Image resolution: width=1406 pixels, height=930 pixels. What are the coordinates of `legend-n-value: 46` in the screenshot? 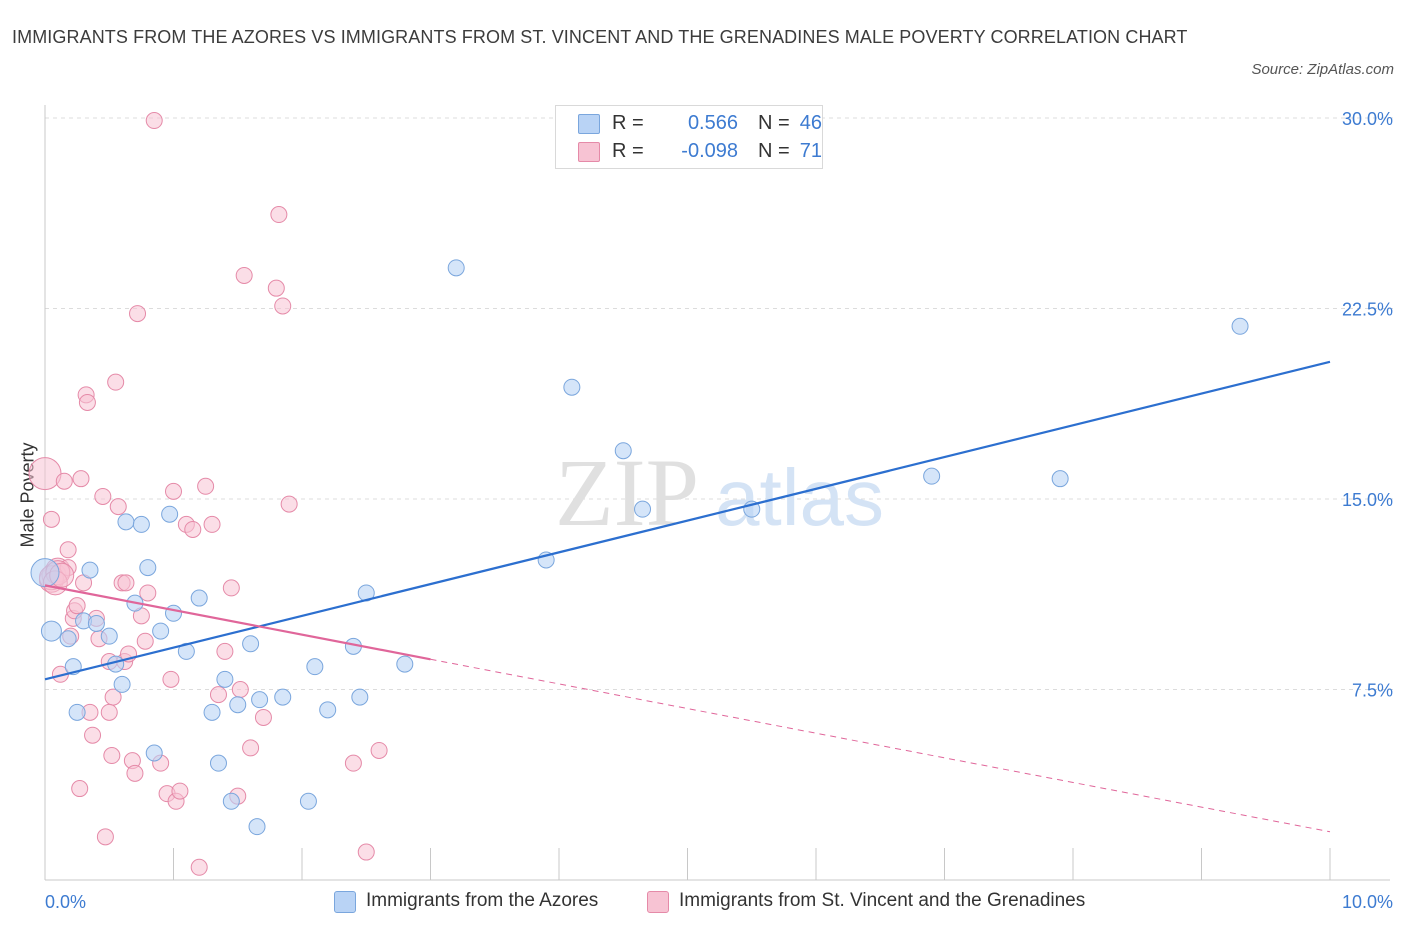 It's located at (810, 123).